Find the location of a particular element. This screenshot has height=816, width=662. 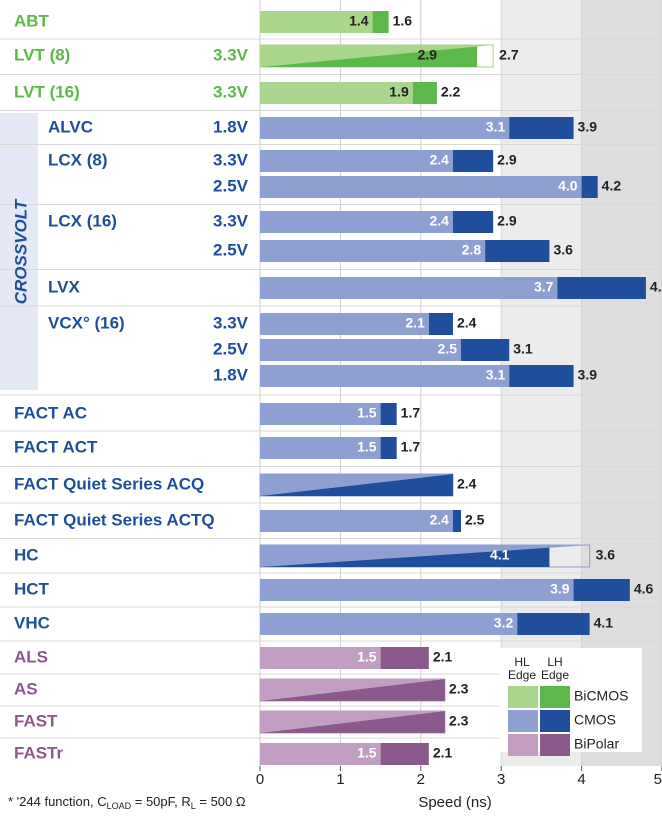

row-label: FASTr is located at coordinates (39, 752).